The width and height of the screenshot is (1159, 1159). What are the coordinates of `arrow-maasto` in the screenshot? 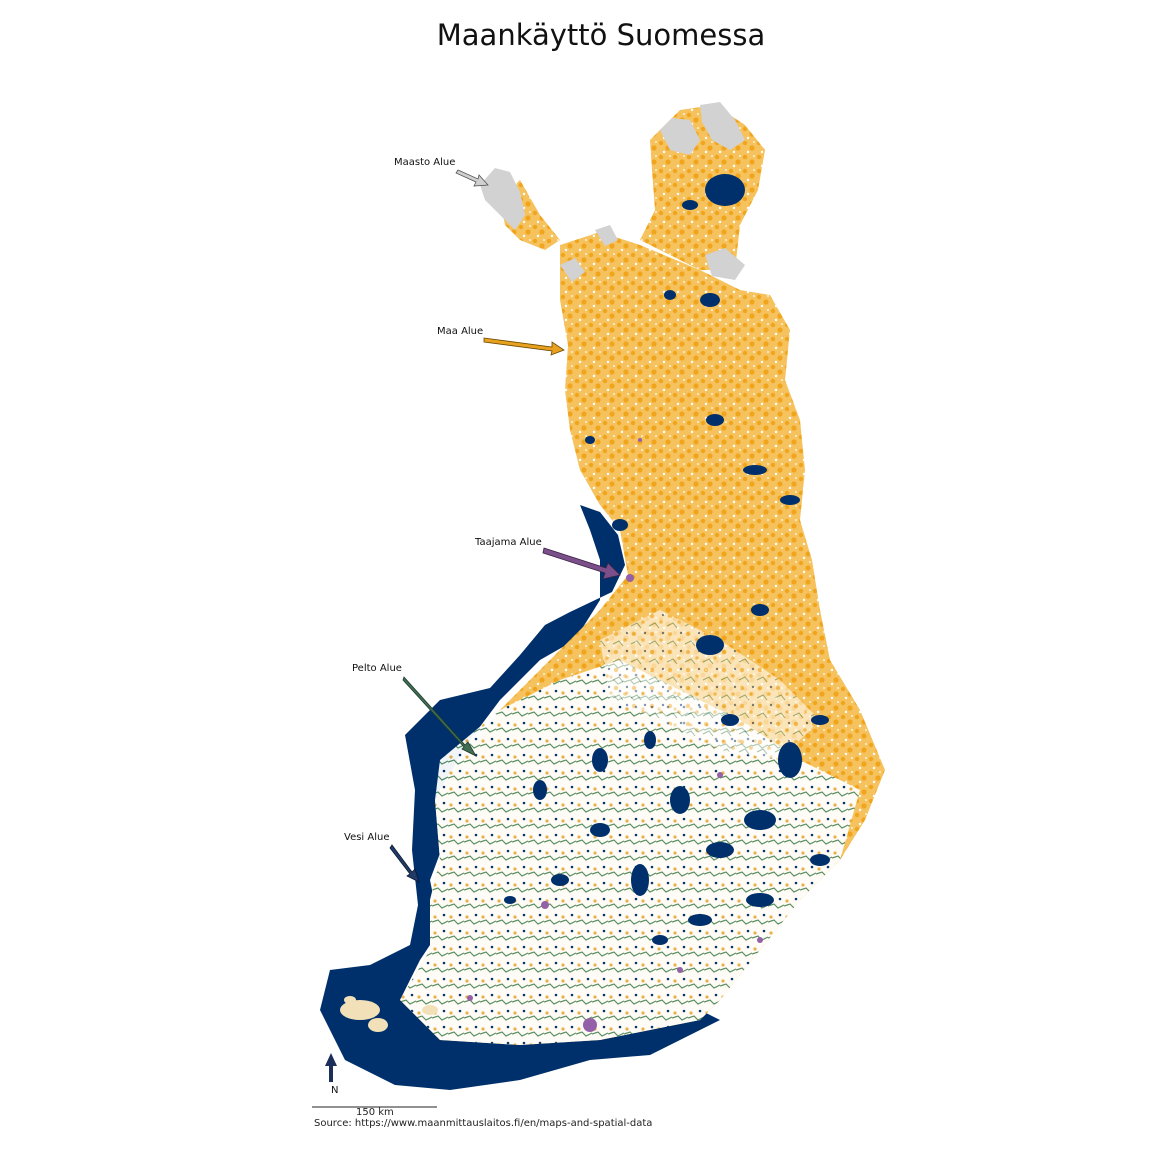 It's located at (472, 178).